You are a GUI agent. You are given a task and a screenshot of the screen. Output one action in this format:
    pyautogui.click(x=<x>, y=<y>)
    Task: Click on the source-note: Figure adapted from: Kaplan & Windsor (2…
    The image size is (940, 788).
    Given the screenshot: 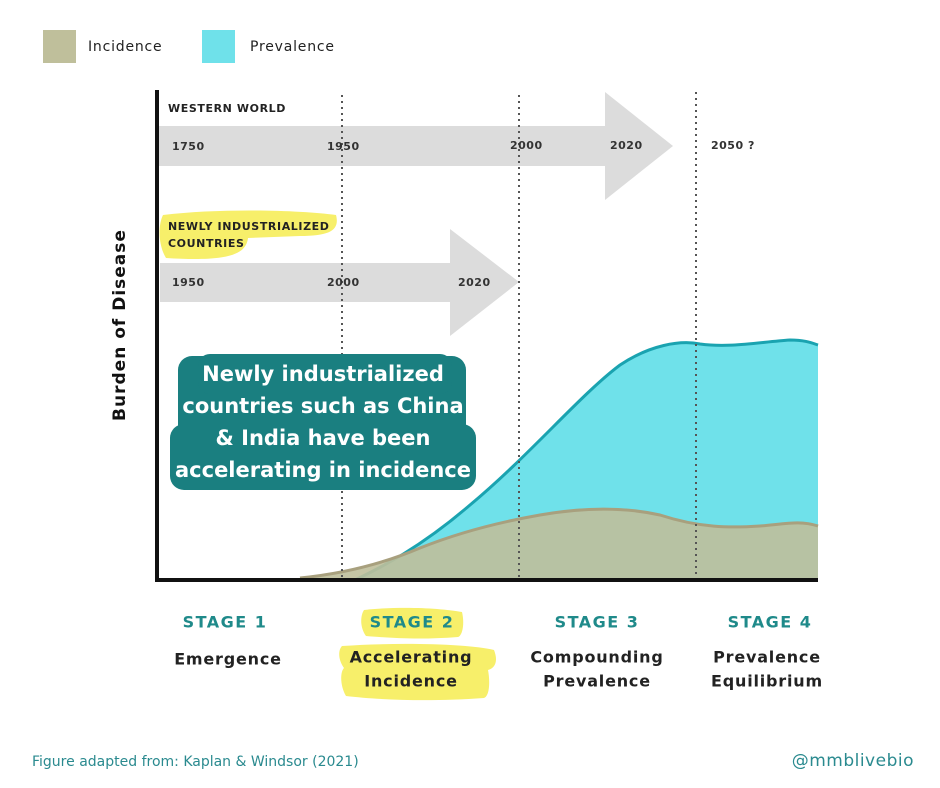 What is the action you would take?
    pyautogui.click(x=195, y=762)
    